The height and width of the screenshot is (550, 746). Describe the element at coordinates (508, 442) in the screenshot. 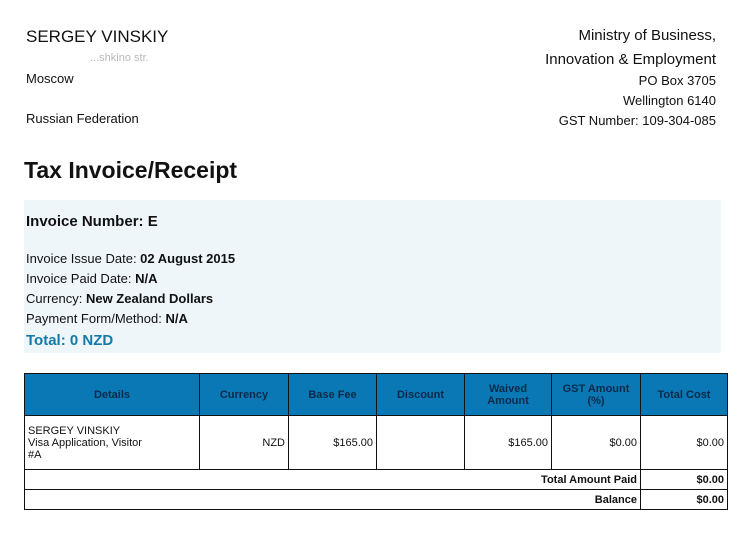

I see `waived-cell: $165.00` at that location.